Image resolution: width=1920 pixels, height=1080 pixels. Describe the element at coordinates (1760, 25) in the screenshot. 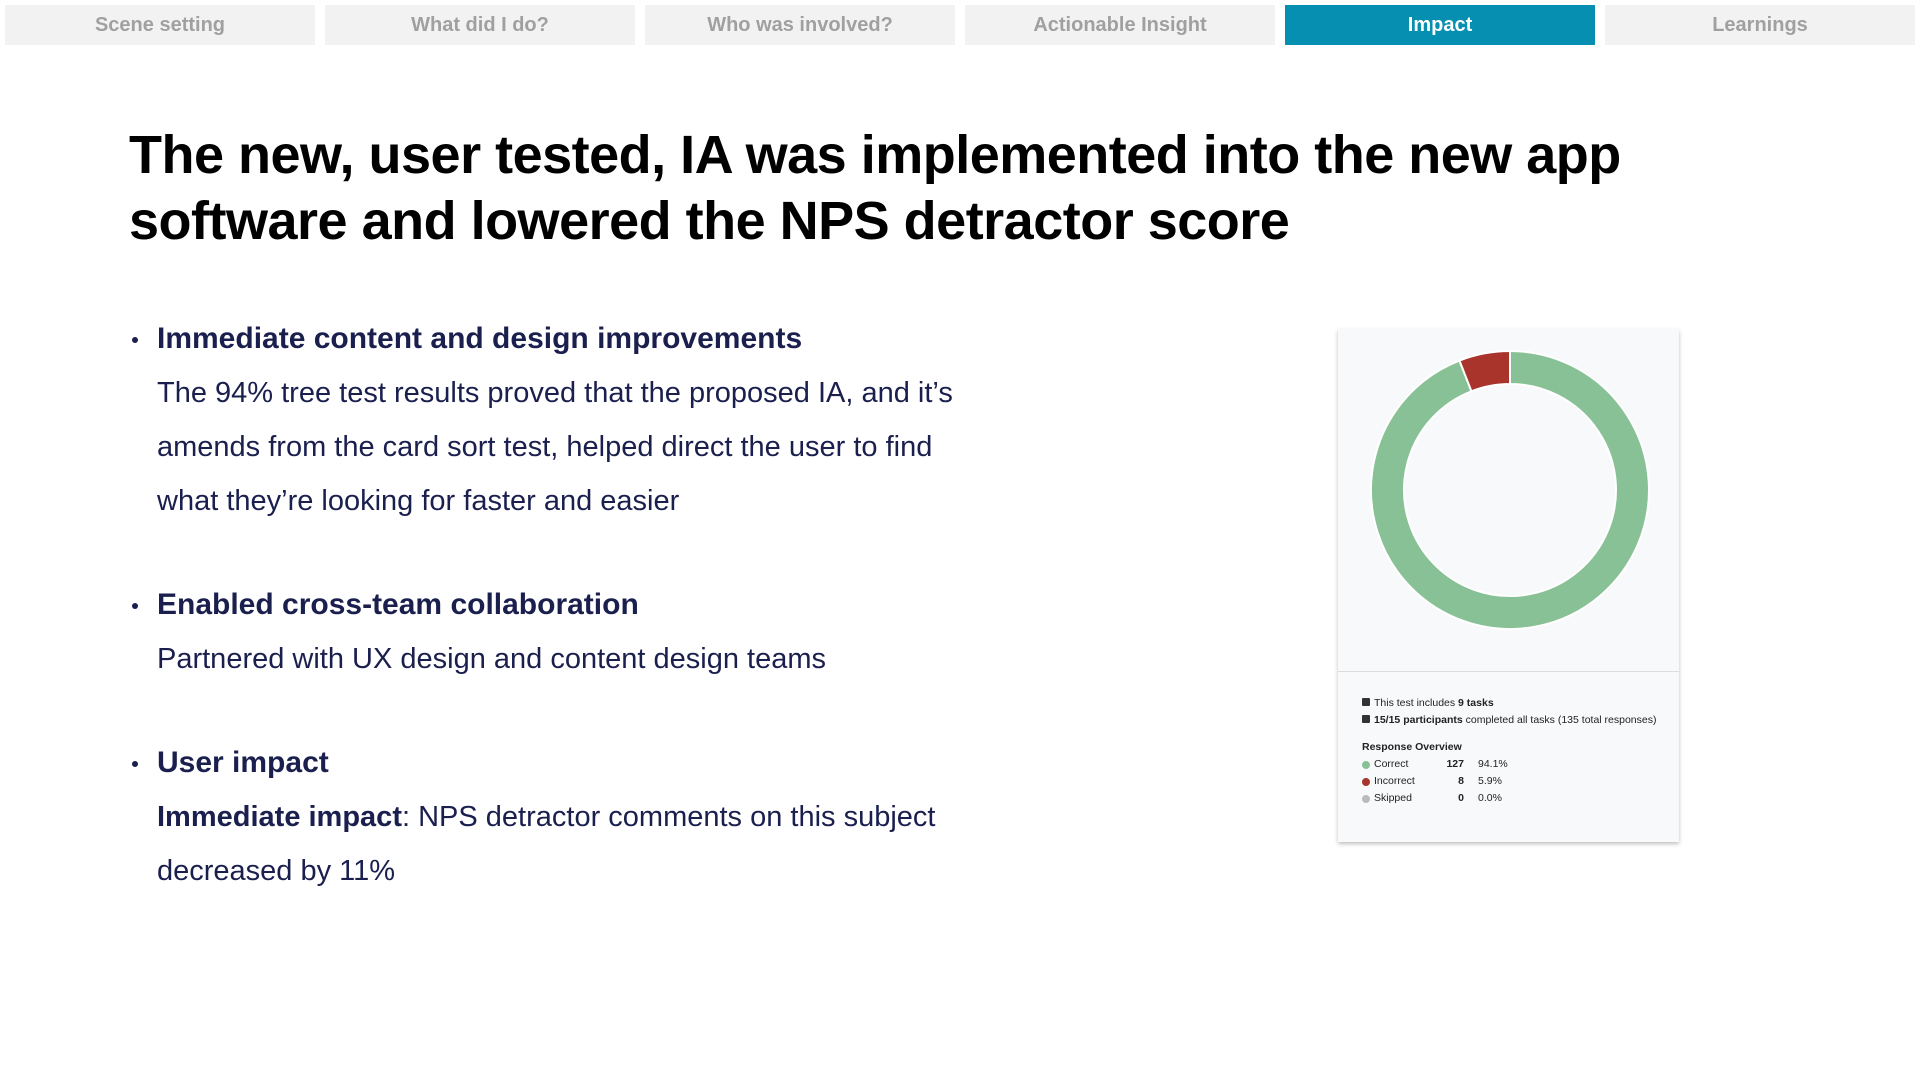

I see `nav-tab: Learnings` at that location.